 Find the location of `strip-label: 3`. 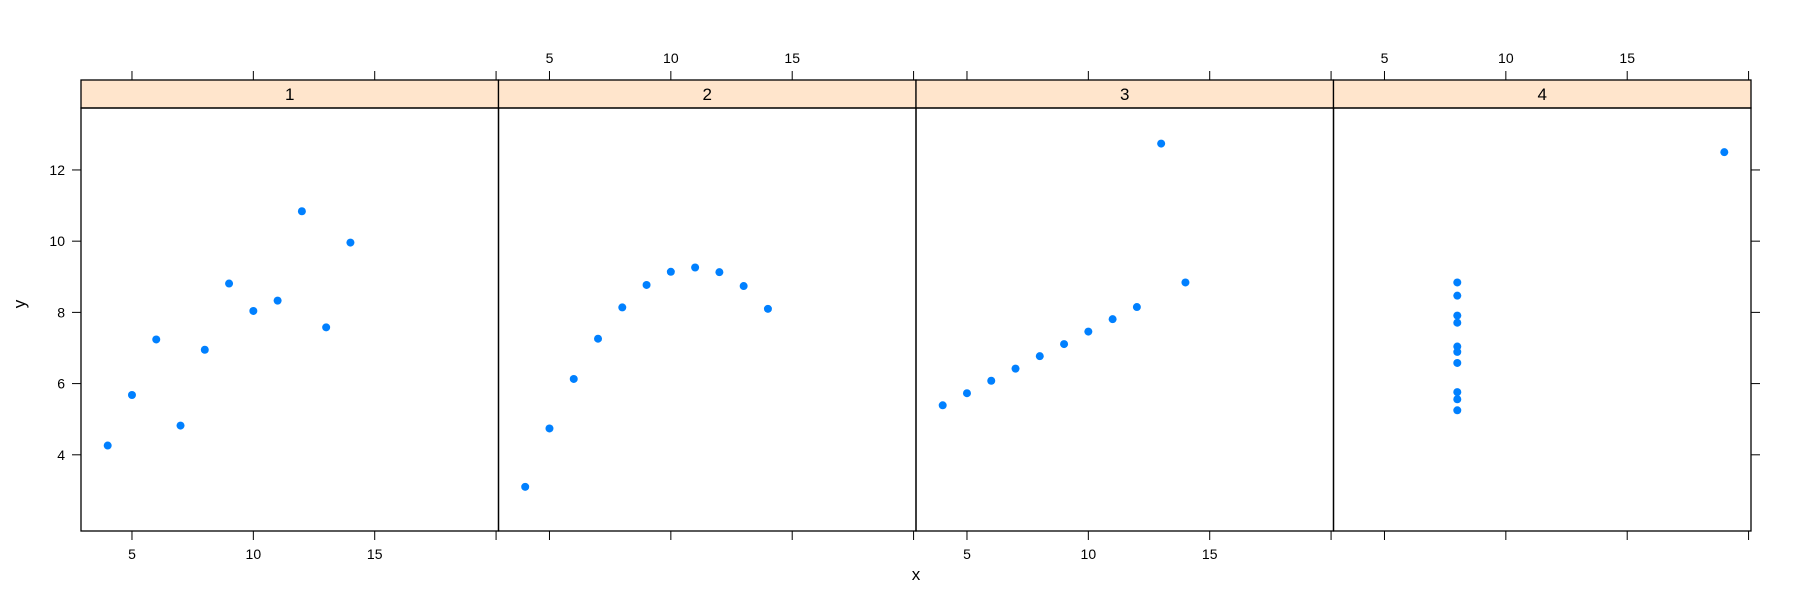

strip-label: 3 is located at coordinates (1124, 94).